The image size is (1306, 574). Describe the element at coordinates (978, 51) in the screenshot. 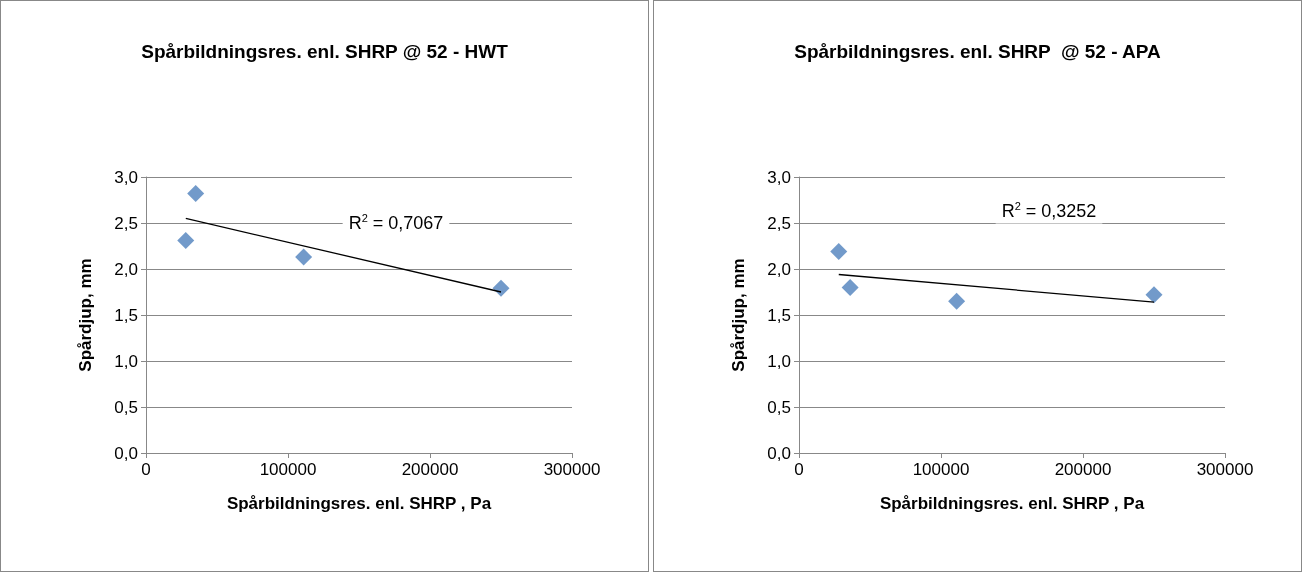

I see `chart-title: Spårbildningsres. enl. SHRP @ 52 - APA` at that location.